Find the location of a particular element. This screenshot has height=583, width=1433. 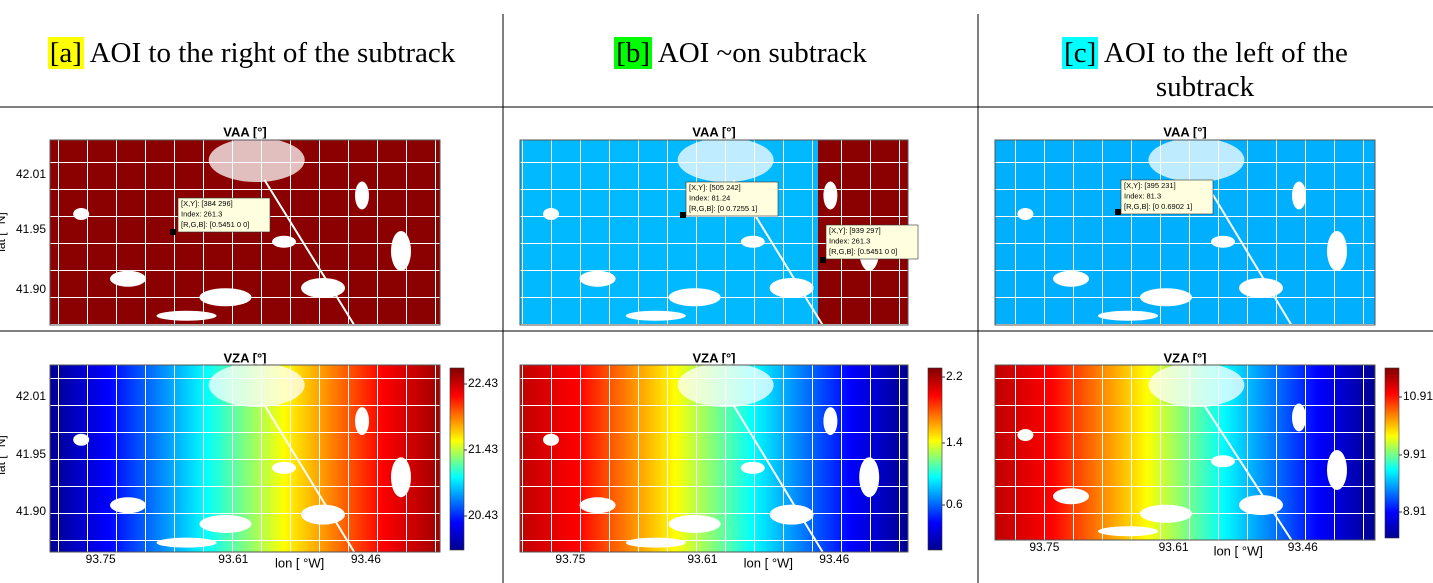

y-tick-label: 41.95 is located at coordinates (31, 229).